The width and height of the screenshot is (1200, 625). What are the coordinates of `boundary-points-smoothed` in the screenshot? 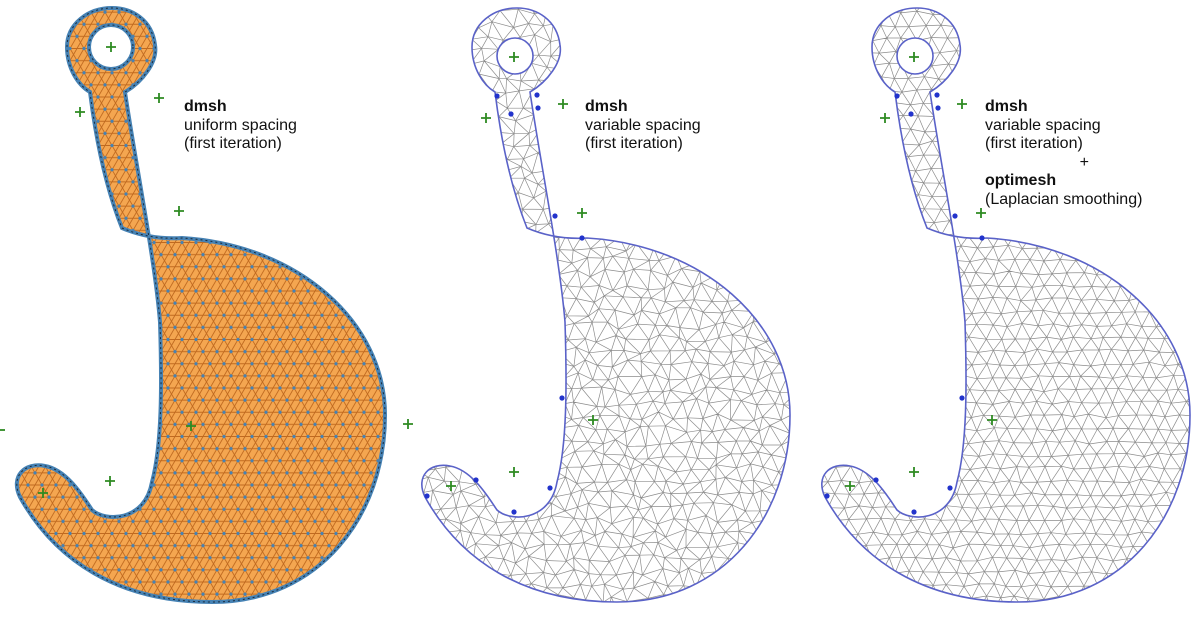 It's located at (904, 303).